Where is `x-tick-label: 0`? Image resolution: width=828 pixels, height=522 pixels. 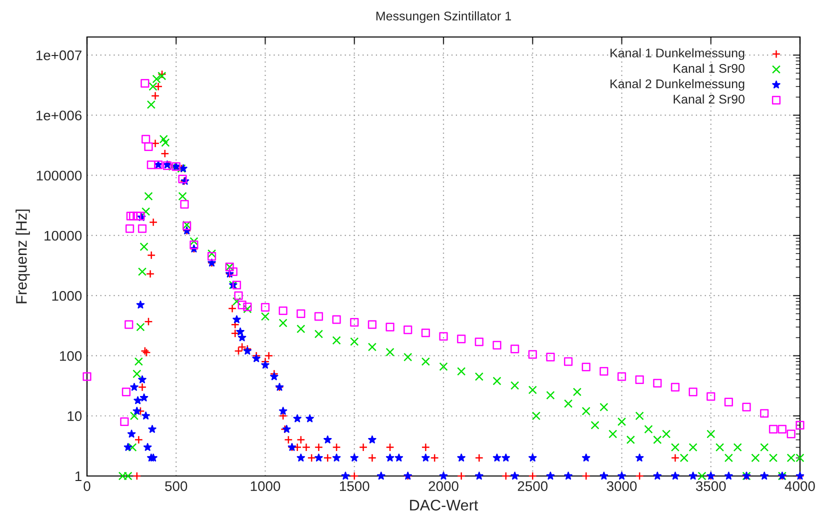
x-tick-label: 0 is located at coordinates (87, 486).